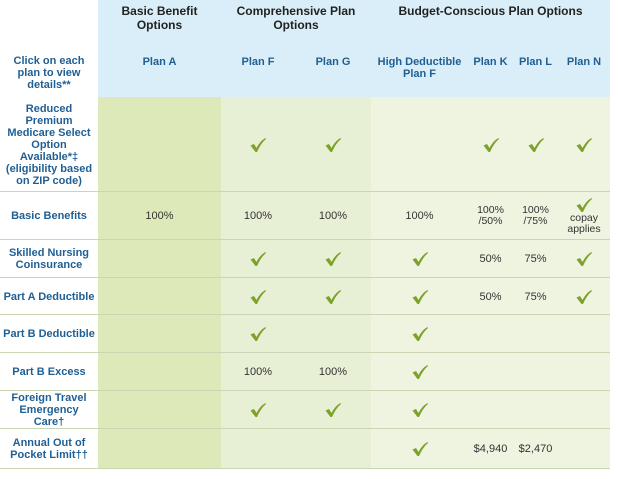  What do you see at coordinates (419, 72) in the screenshot?
I see `high-deductible-plan-f-link: High Deductible Plan F` at bounding box center [419, 72].